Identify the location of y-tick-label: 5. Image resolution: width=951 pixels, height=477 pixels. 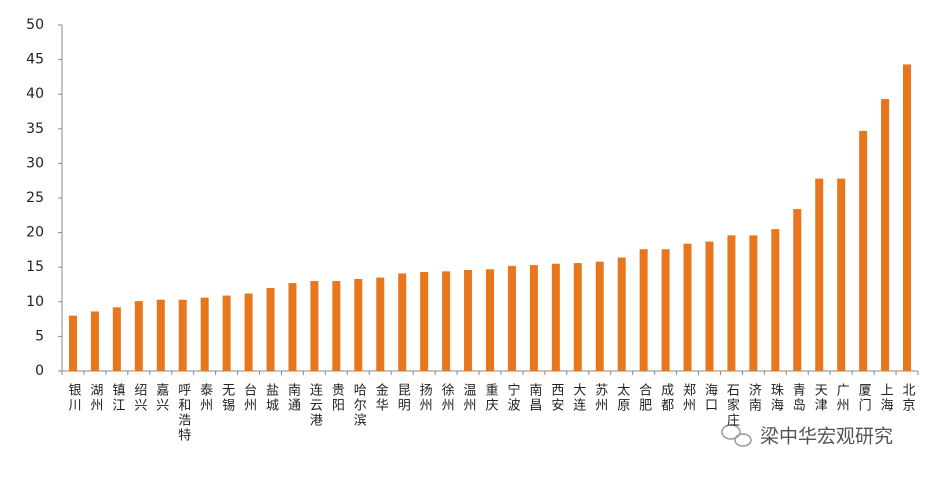
(39, 336).